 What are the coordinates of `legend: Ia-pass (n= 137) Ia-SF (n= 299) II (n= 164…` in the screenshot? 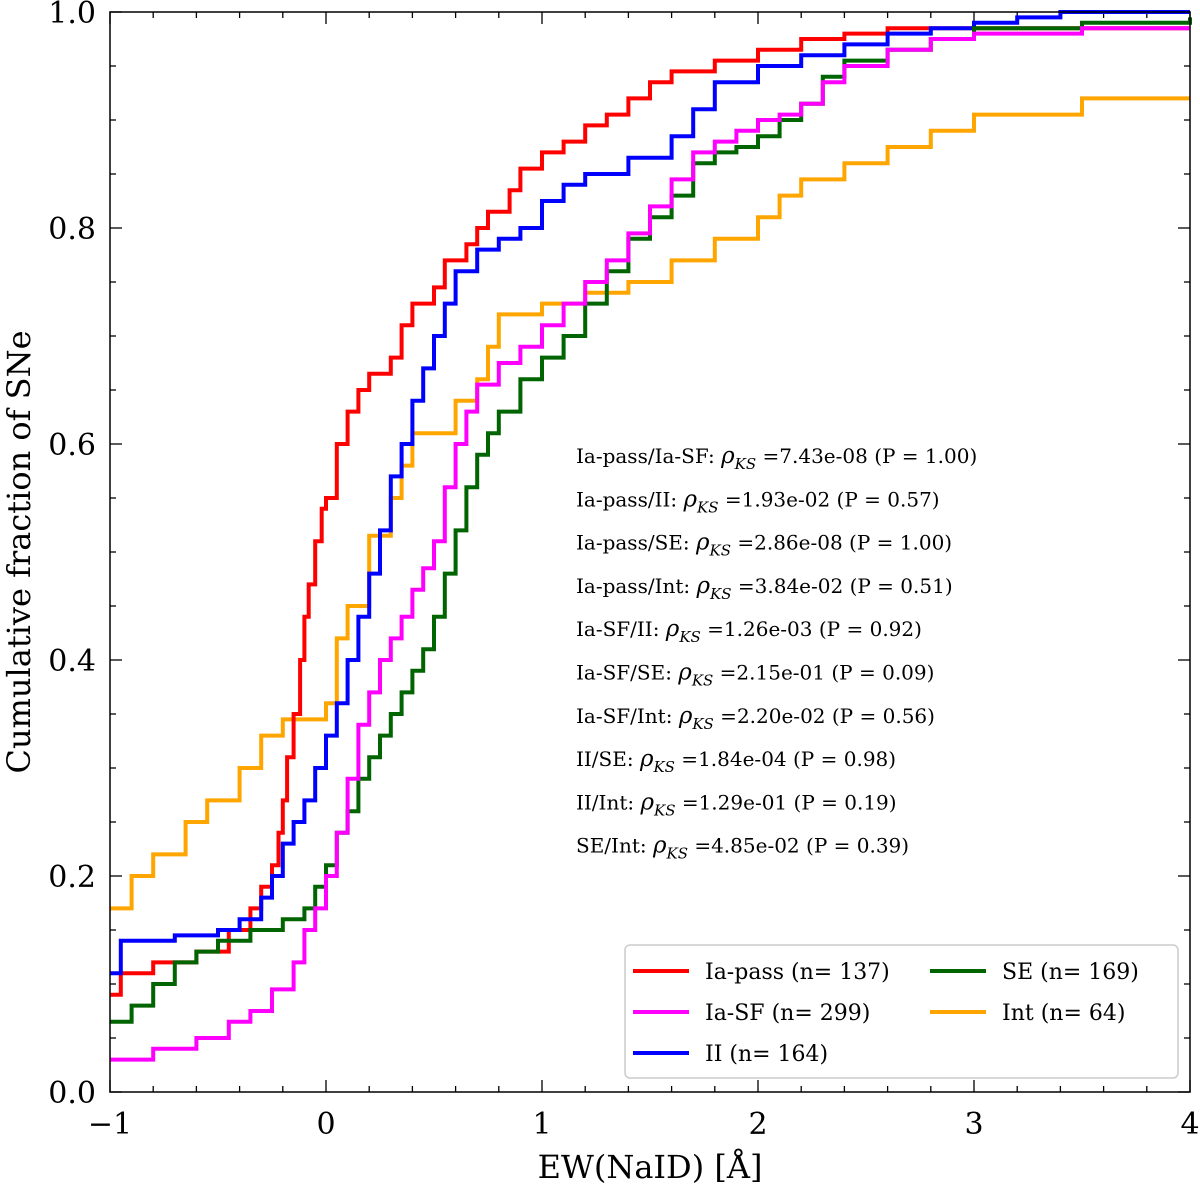 It's located at (901, 1011).